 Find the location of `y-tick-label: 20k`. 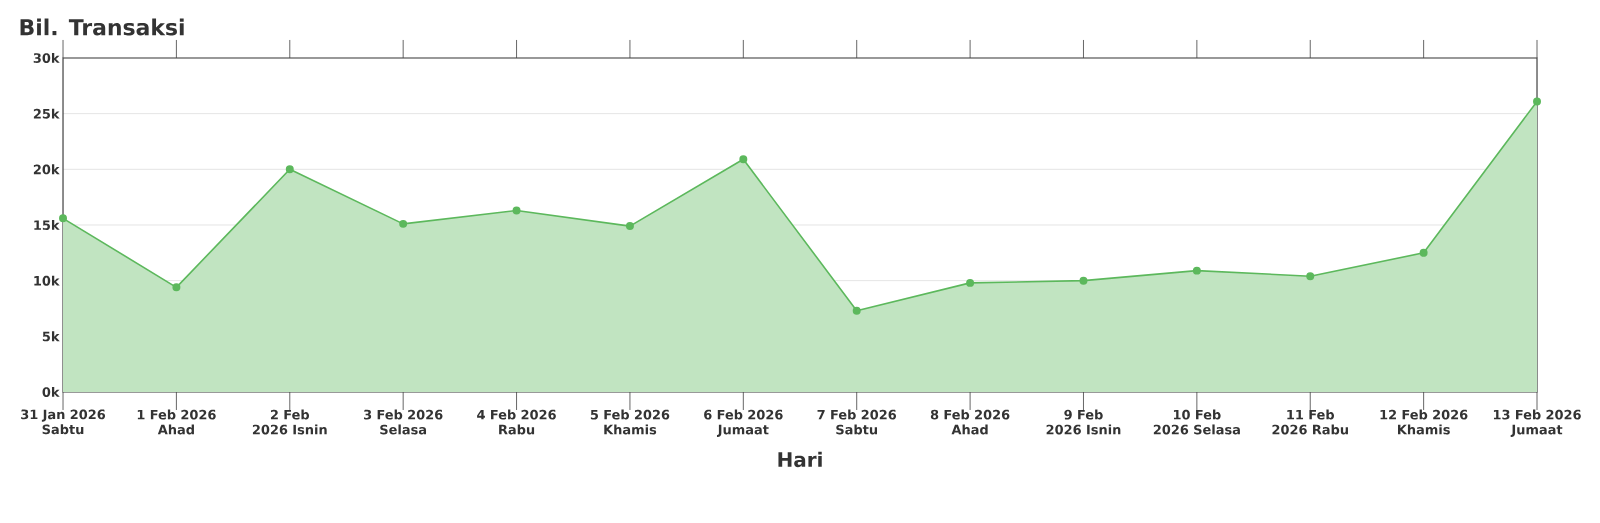

y-tick-label: 20k is located at coordinates (46, 169).